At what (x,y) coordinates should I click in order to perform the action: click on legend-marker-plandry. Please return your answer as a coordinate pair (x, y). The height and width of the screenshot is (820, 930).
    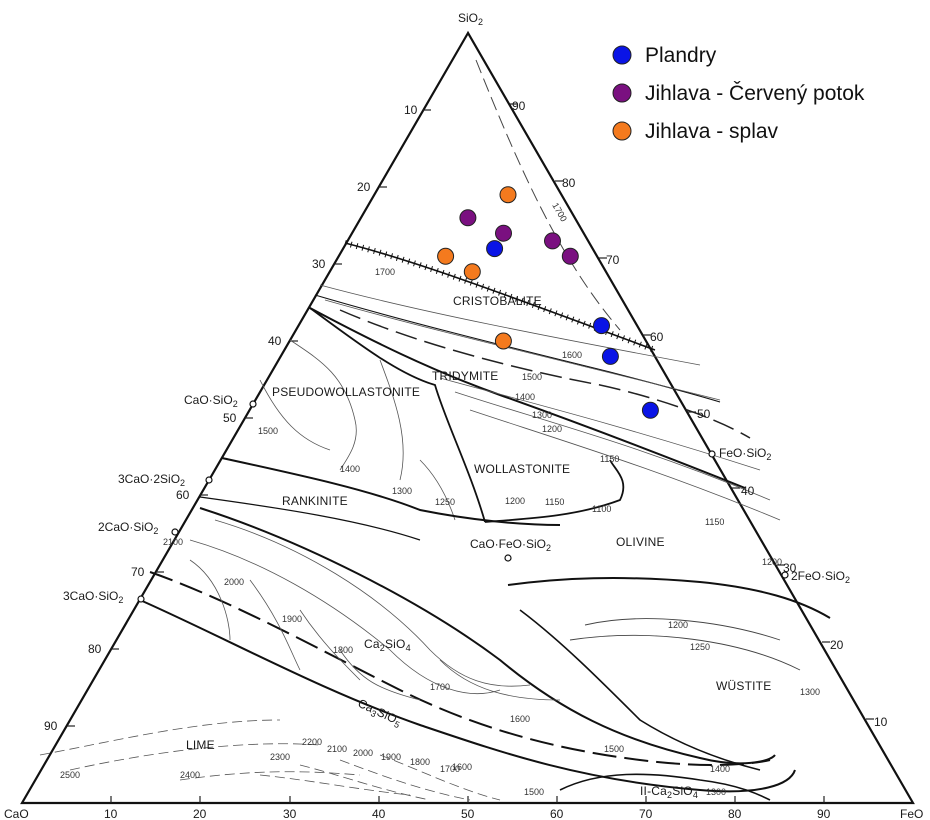
    Looking at the image, I should click on (622, 55).